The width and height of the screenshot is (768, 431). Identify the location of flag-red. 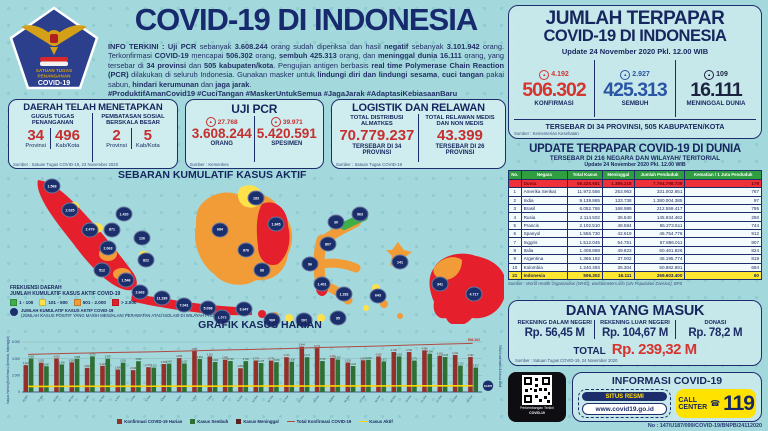
(54, 59).